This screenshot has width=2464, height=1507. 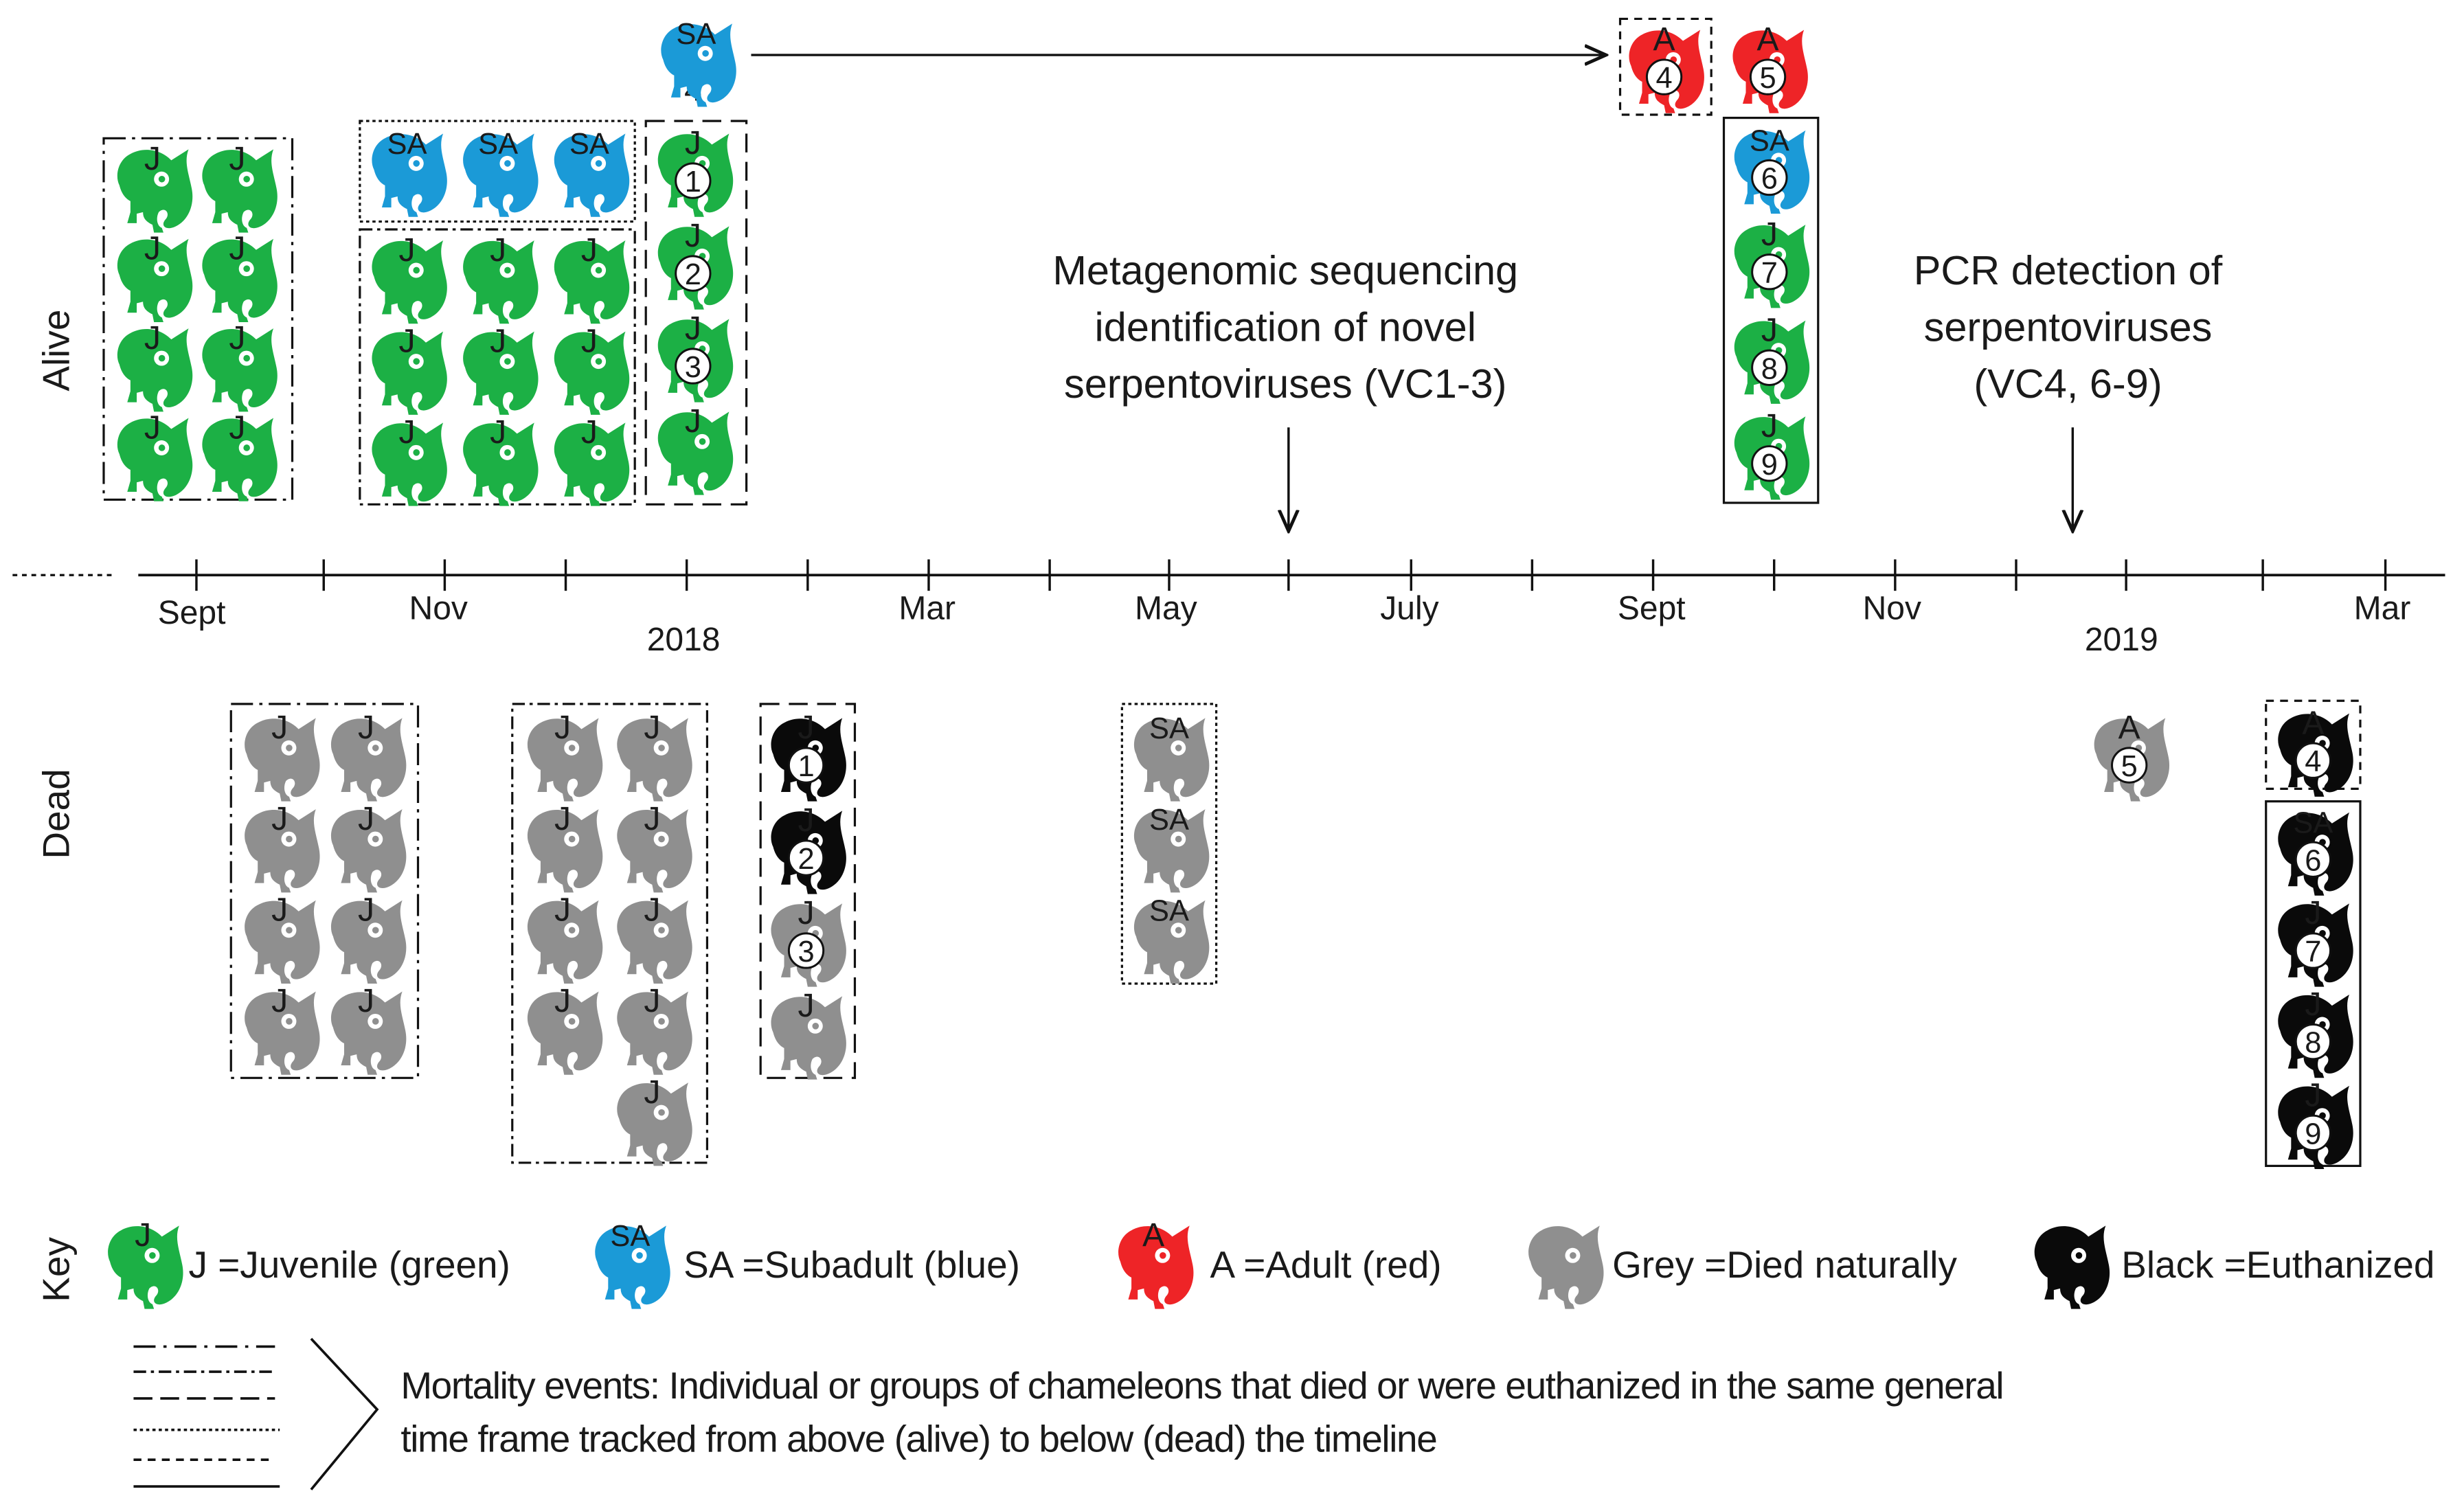 What do you see at coordinates (1665, 66) in the screenshot?
I see `alive-group-box-a4` at bounding box center [1665, 66].